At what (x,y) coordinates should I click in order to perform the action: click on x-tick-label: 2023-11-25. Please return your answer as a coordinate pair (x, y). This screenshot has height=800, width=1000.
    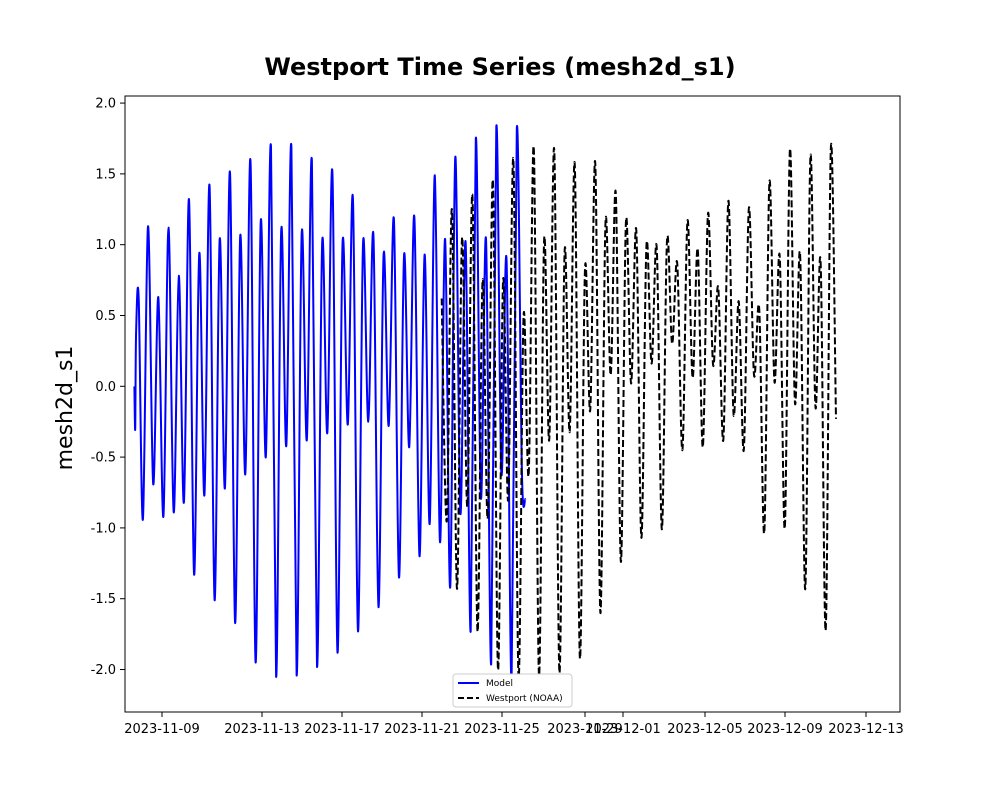
    Looking at the image, I should click on (502, 729).